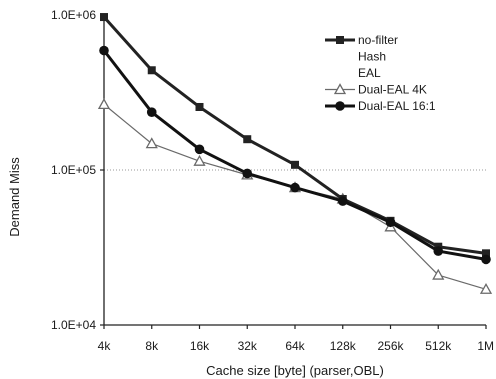  I want to click on y-tick-labels: 1.0E+06 1.0E+05 1.0E+04, so click(73, 170).